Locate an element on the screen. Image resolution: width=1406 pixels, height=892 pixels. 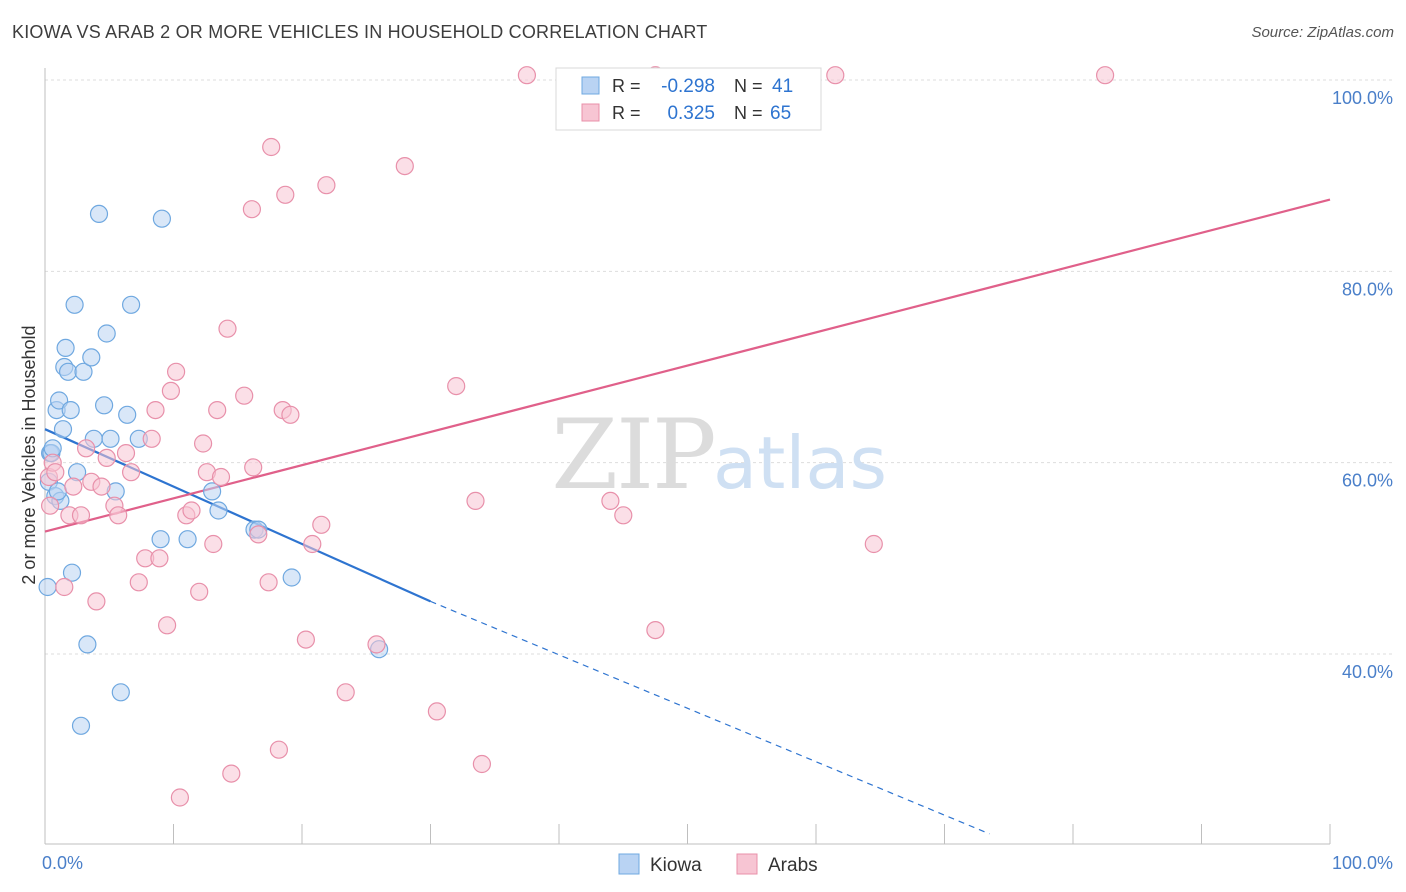
y-tick-label-40: 40.0% is located at coordinates (1367, 672).